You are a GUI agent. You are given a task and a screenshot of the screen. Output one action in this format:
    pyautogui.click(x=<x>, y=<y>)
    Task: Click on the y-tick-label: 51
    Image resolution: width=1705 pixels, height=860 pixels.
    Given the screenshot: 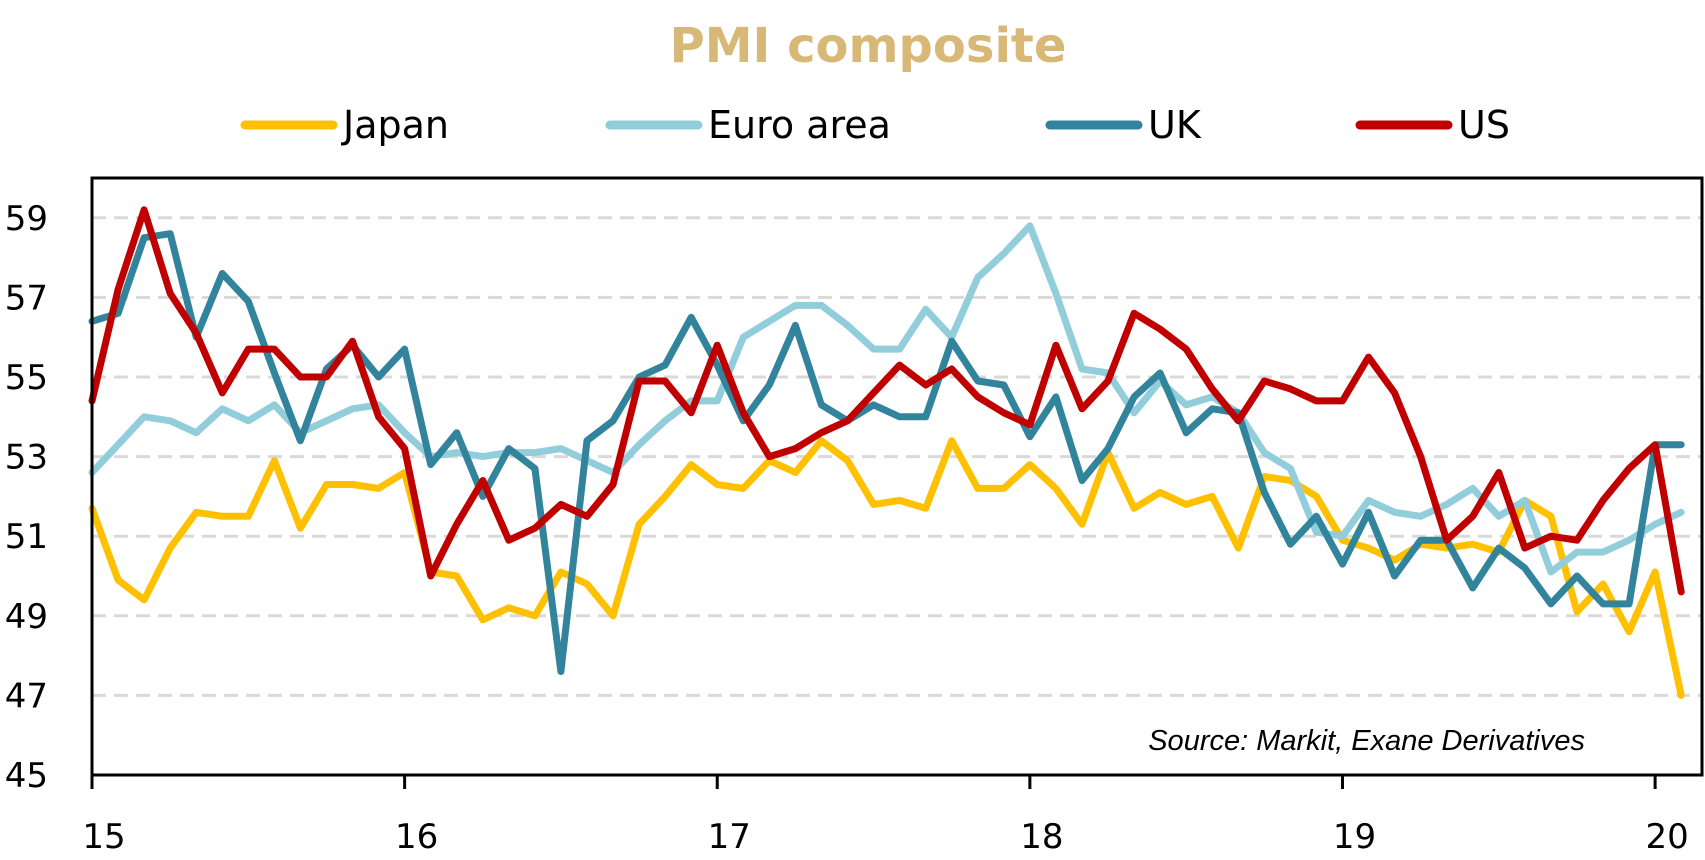 What is the action you would take?
    pyautogui.click(x=26, y=537)
    